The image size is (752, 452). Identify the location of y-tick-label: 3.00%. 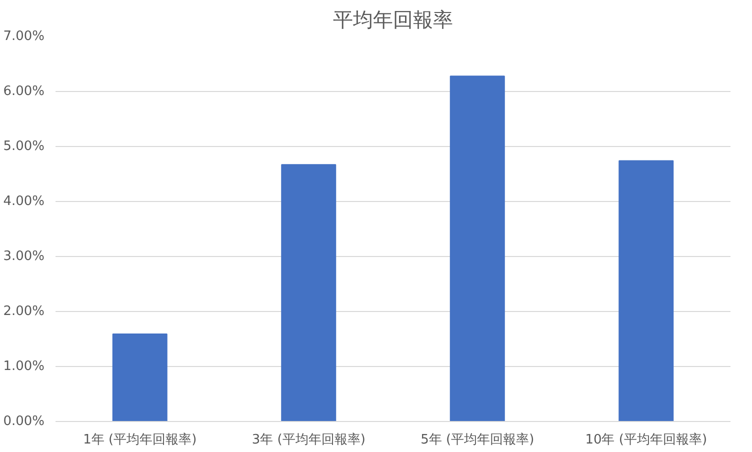
(24, 256).